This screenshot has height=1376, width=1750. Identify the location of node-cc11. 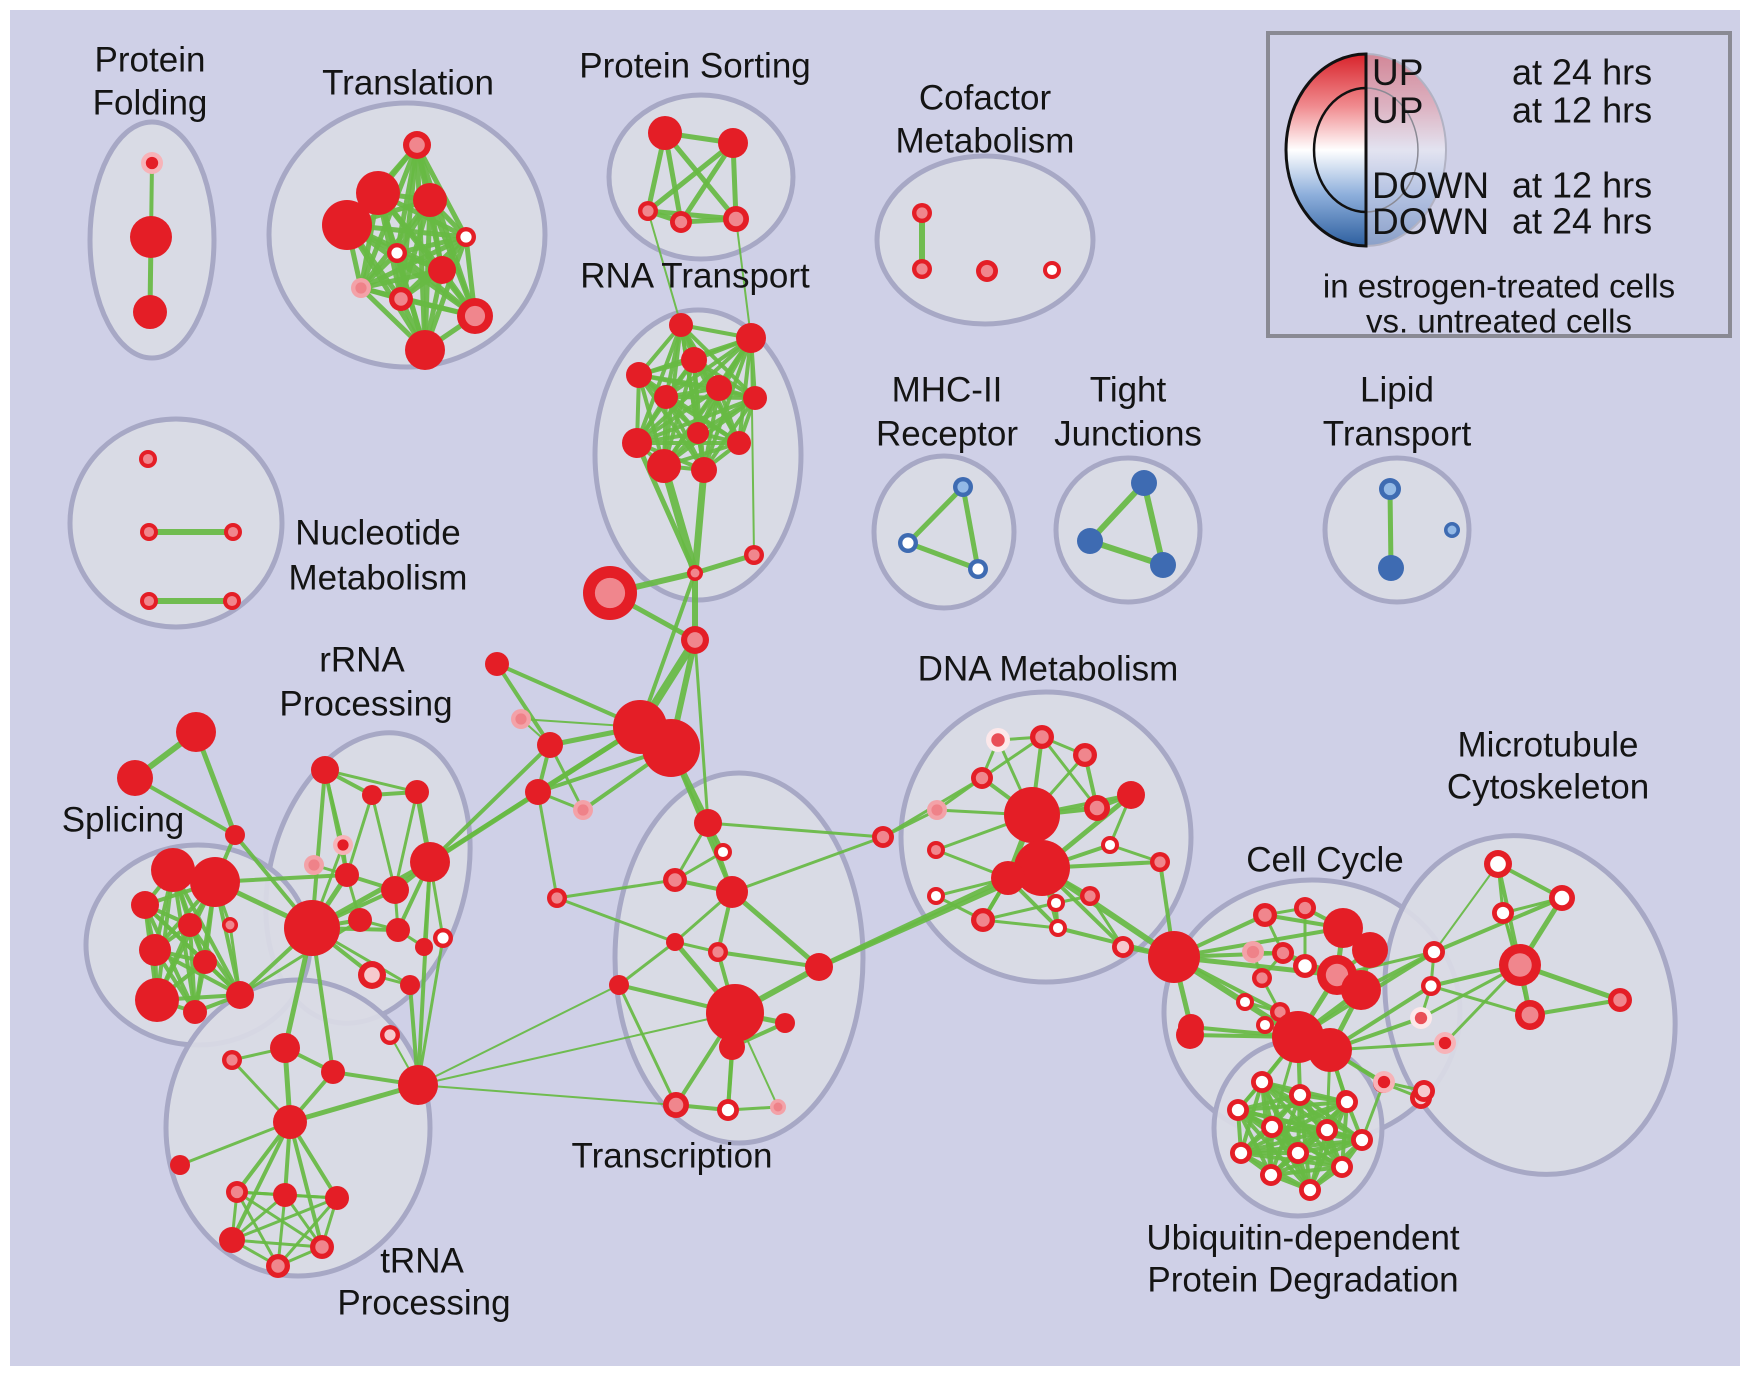
(1245, 1002).